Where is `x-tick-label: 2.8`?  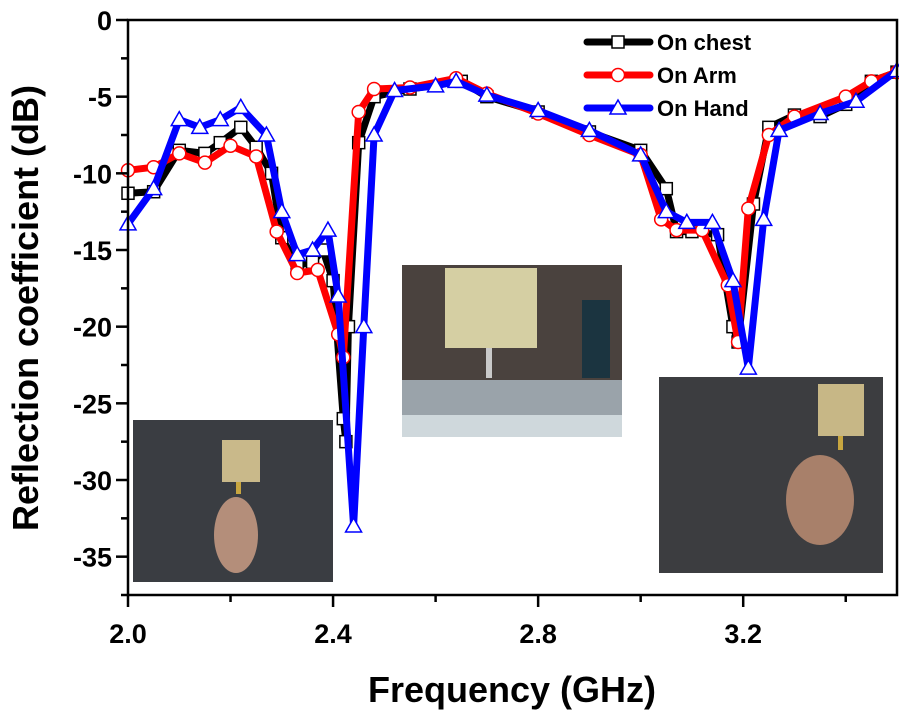
x-tick-label: 2.8 is located at coordinates (538, 634).